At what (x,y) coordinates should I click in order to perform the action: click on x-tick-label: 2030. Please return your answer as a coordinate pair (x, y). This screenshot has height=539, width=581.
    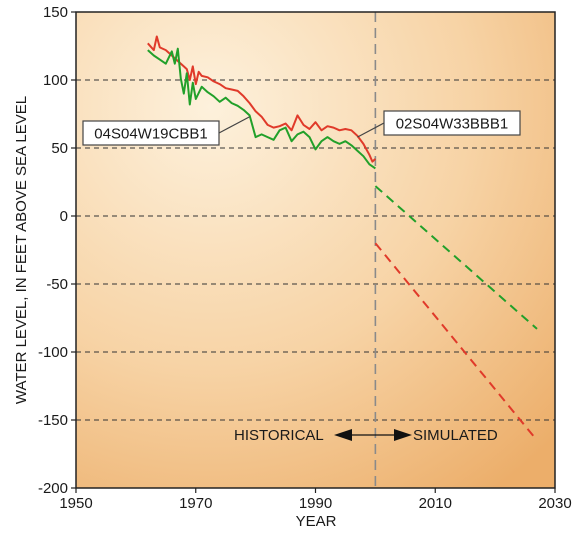
    Looking at the image, I should click on (554, 503).